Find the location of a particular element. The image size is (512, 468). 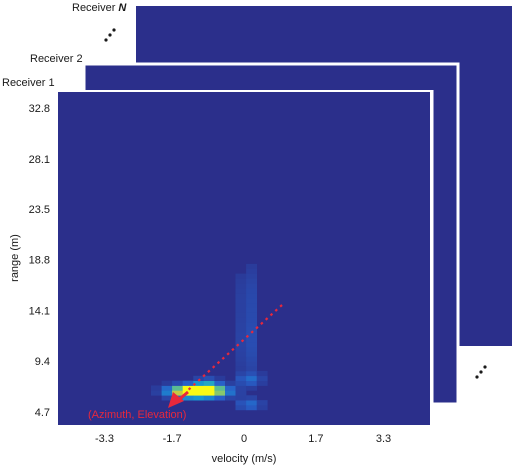

annotation-label: (Azimuth, Elevation) is located at coordinates (137, 415).